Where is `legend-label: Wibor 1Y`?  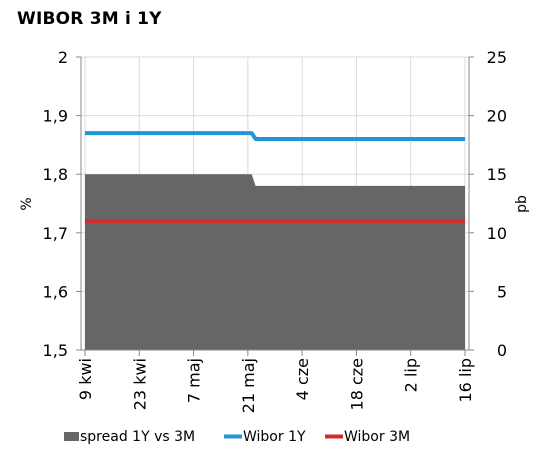 legend-label: Wibor 1Y is located at coordinates (274, 437).